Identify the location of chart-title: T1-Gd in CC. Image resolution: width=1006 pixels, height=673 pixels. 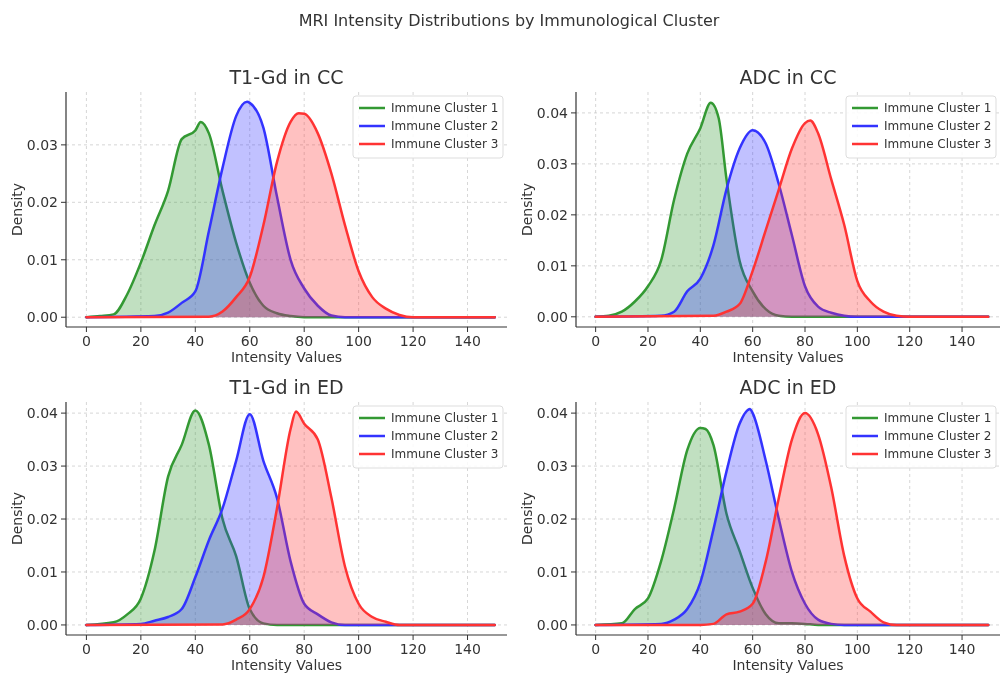
(286, 77).